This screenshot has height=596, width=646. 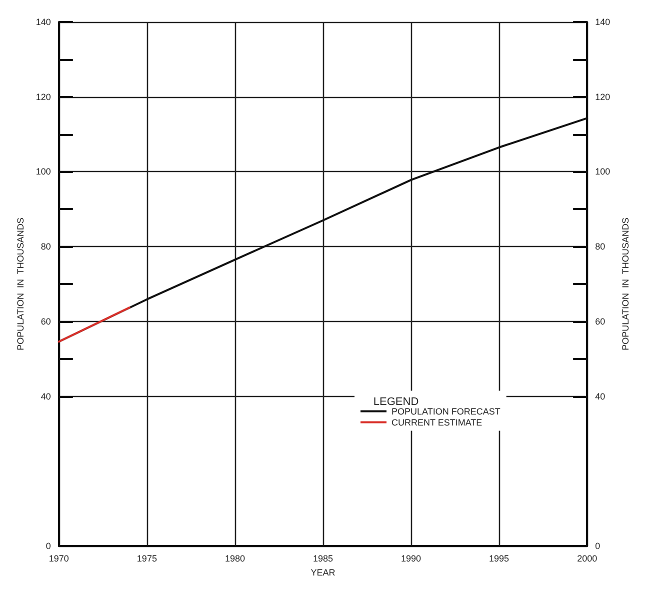 What do you see at coordinates (602, 97) in the screenshot?
I see `y2-tick-label: 120` at bounding box center [602, 97].